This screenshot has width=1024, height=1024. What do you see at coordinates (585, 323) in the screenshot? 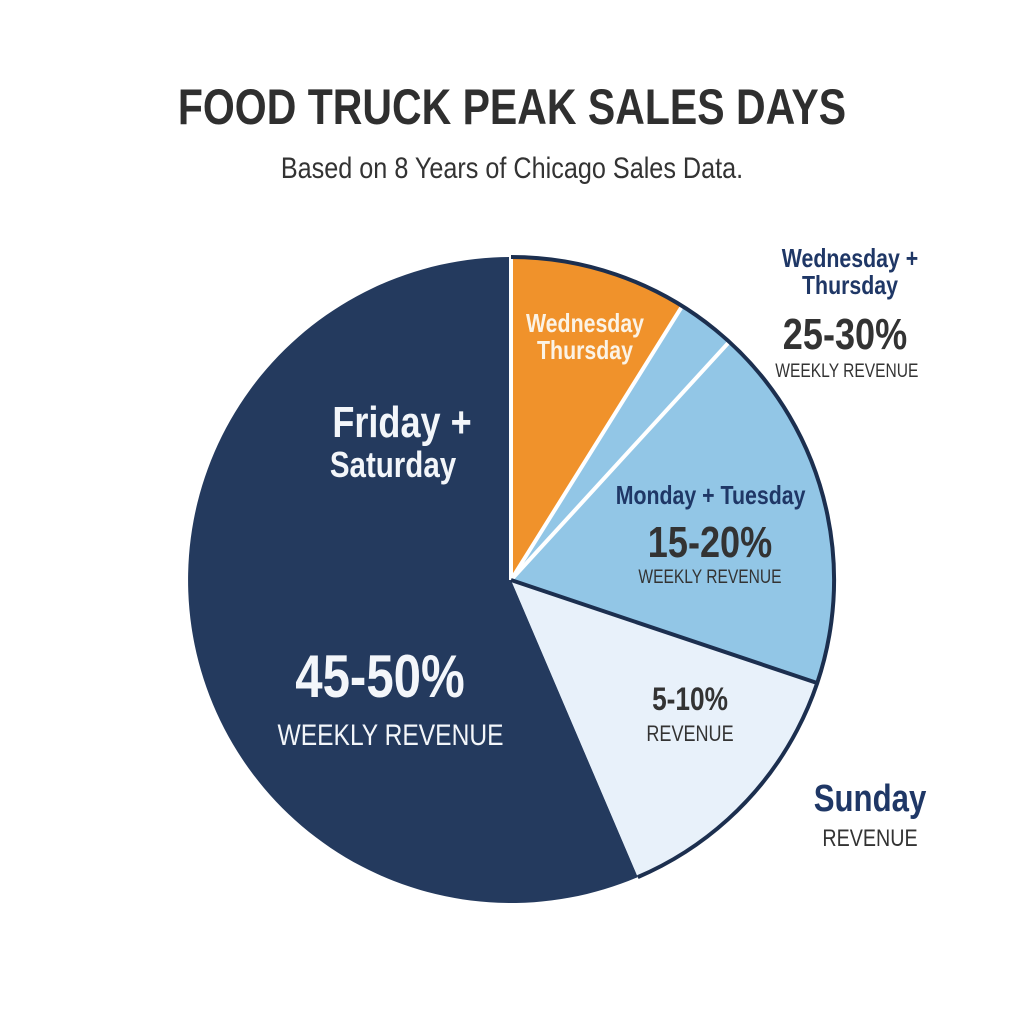
I see `label-wed-thu-inside-line1: Wednesday` at bounding box center [585, 323].